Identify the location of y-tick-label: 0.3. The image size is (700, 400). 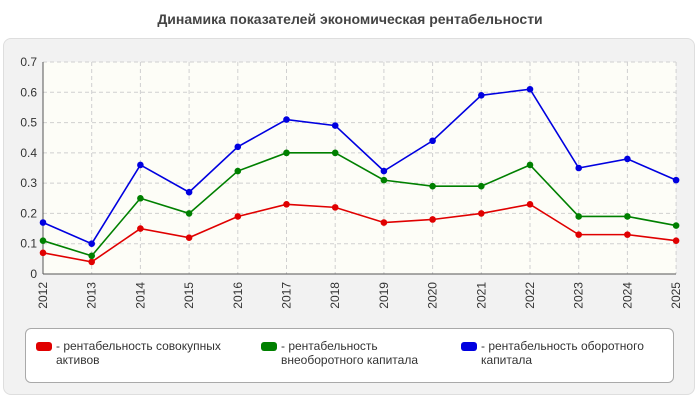
(28, 183).